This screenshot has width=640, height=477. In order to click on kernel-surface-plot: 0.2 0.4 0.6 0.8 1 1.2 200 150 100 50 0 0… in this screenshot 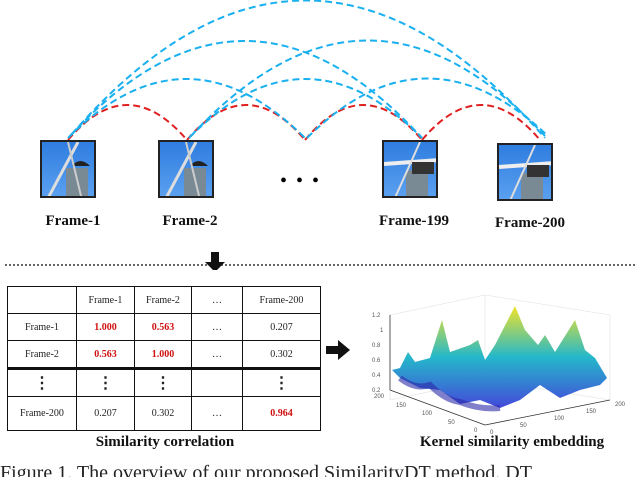, I will do `click(499, 364)`.